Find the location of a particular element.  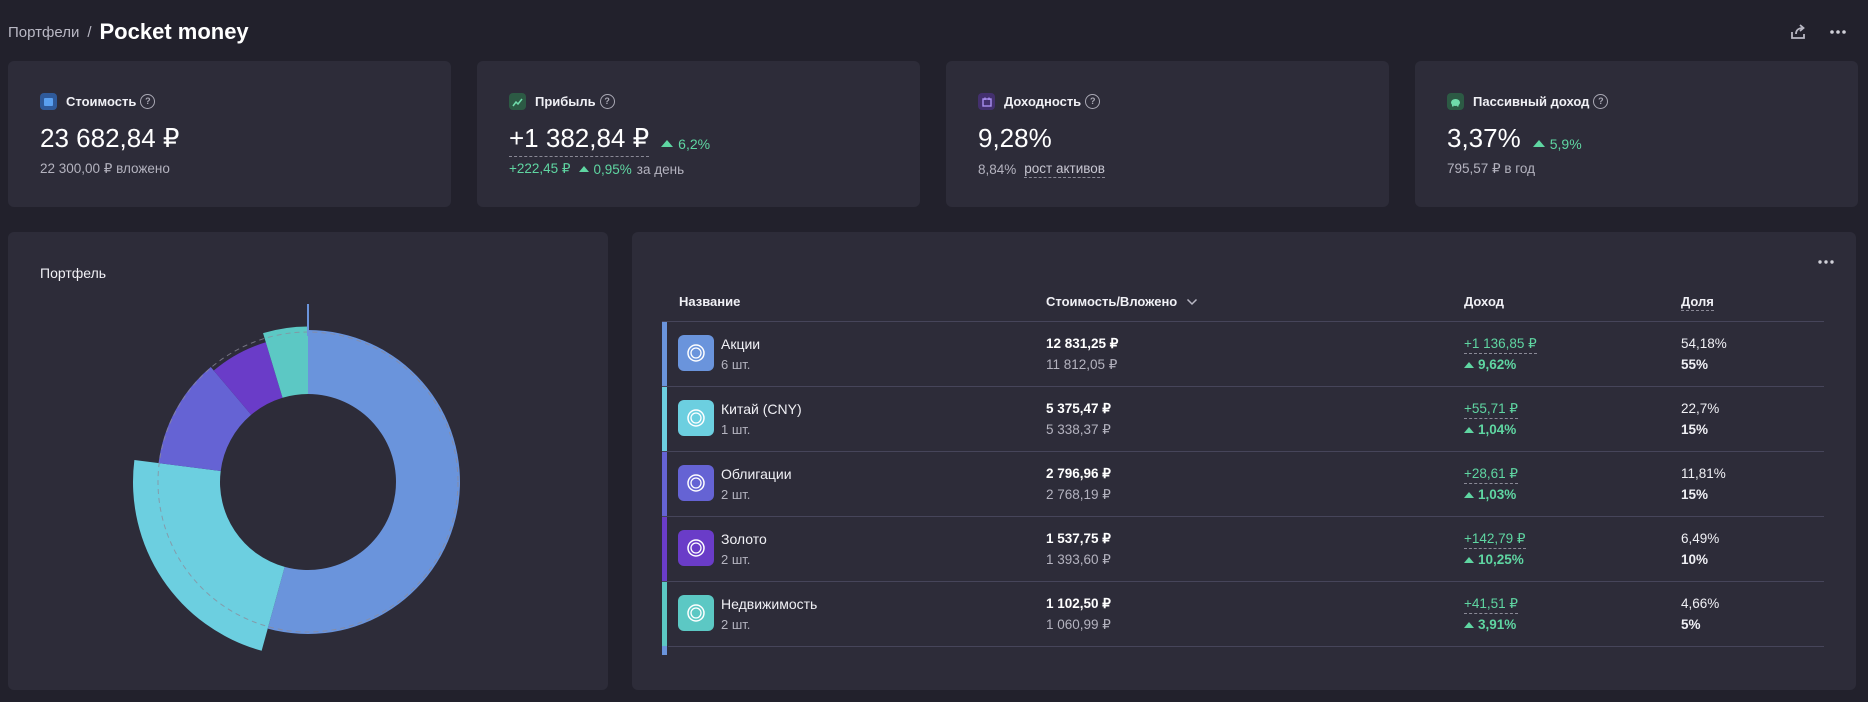

breadcrumb-portfolios: Портфели is located at coordinates (44, 32).